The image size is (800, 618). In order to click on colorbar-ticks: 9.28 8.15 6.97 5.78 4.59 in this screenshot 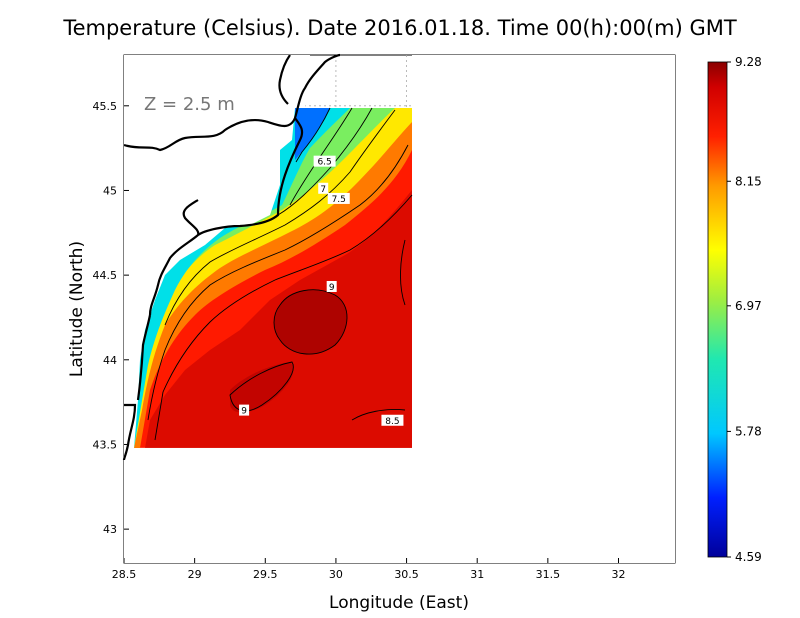, I will do `click(744, 309)`.